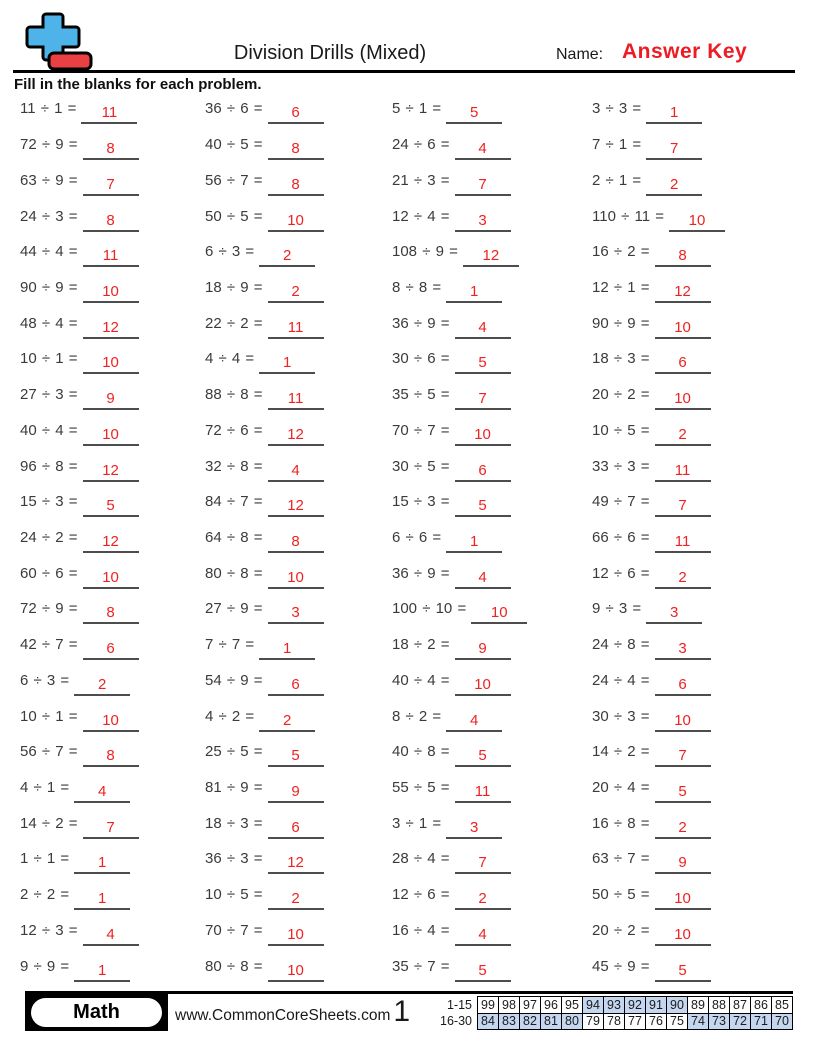  Describe the element at coordinates (417, 109) in the screenshot. I see `problem-expression: 5 ÷ 1 =` at that location.